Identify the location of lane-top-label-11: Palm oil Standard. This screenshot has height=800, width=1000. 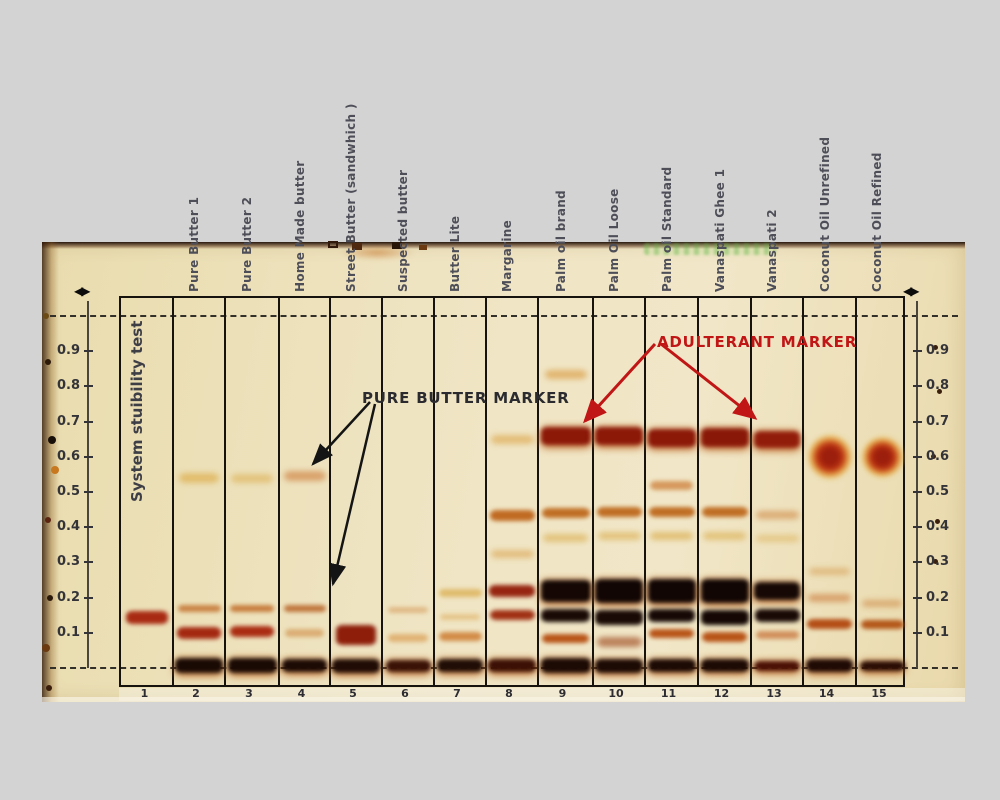
(667, 229).